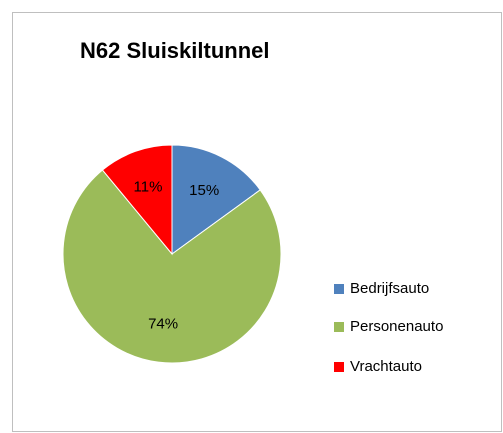  I want to click on data-label: 15%, so click(204, 190).